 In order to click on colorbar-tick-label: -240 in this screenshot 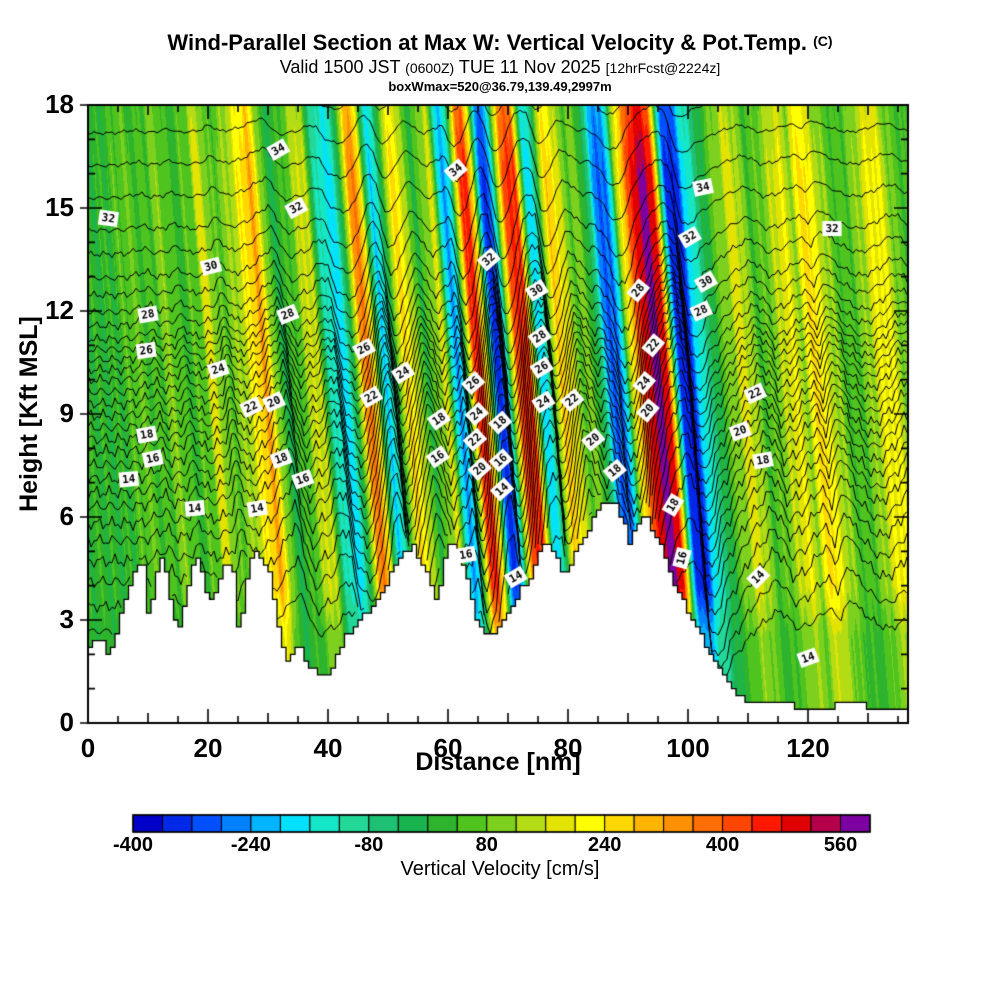, I will do `click(250, 845)`.